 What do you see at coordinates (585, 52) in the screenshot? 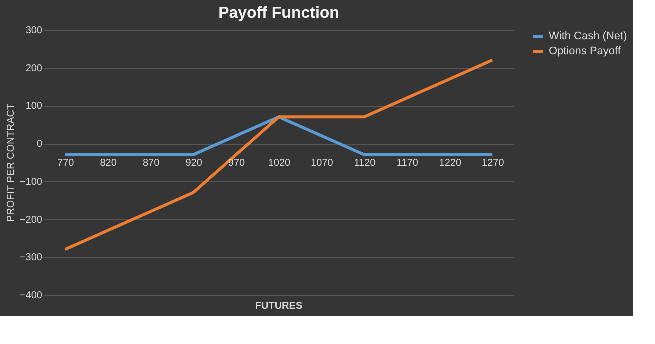
I see `legend-label: Options Payoff` at bounding box center [585, 52].